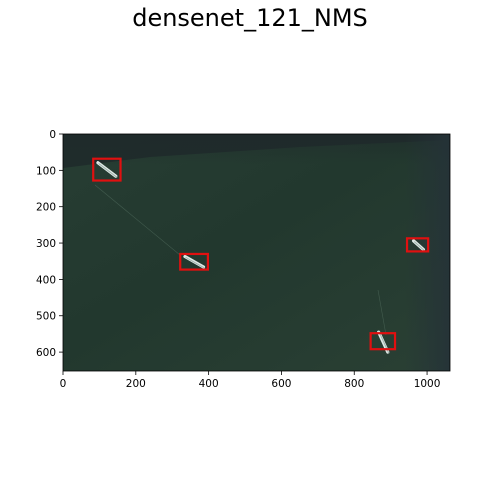 The image size is (500, 504). Describe the element at coordinates (281, 384) in the screenshot. I see `x-tick-label: 600` at that location.